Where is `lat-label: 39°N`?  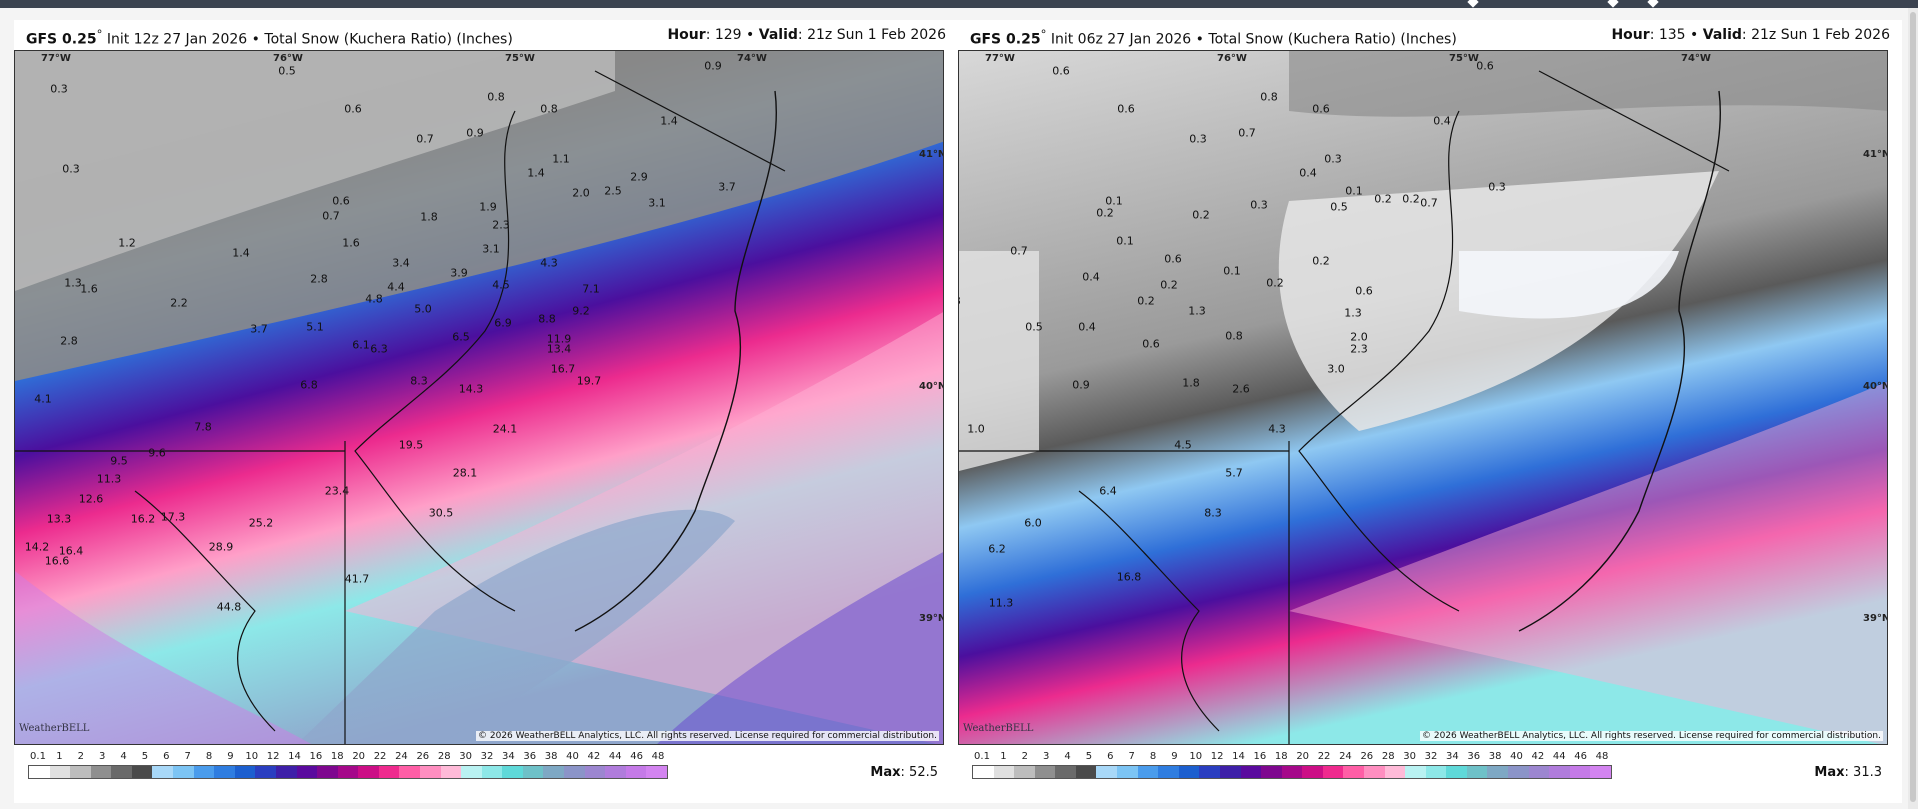
lat-label: 39°N is located at coordinates (1875, 618).